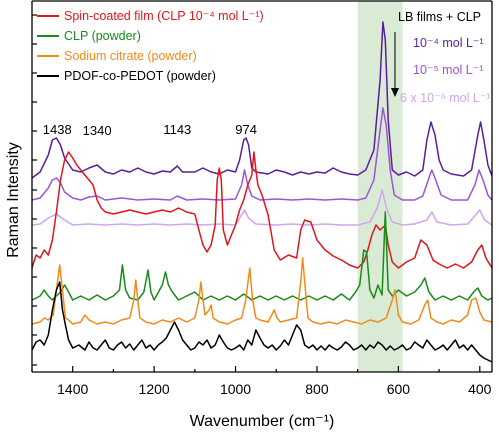 The image size is (499, 437). What do you see at coordinates (261, 381) in the screenshot?
I see `x-ticks: 1400 1200 1000 800 600 400` at bounding box center [261, 381].